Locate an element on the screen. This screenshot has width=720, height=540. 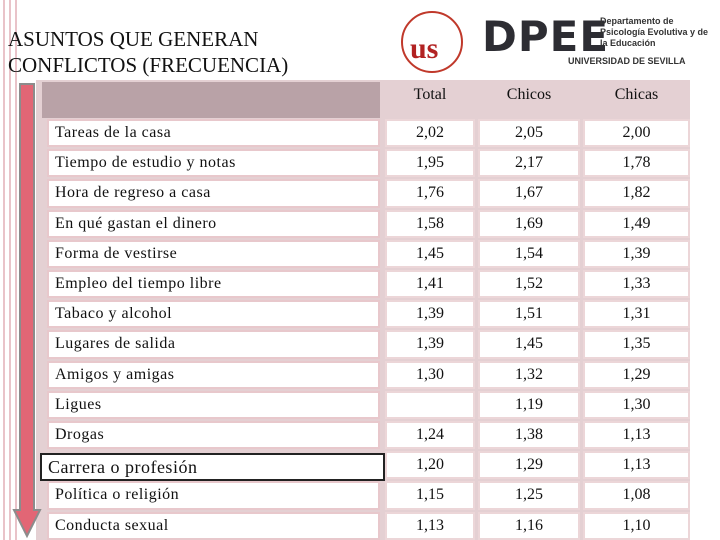
value-cell: 1,58 is located at coordinates (430, 223).